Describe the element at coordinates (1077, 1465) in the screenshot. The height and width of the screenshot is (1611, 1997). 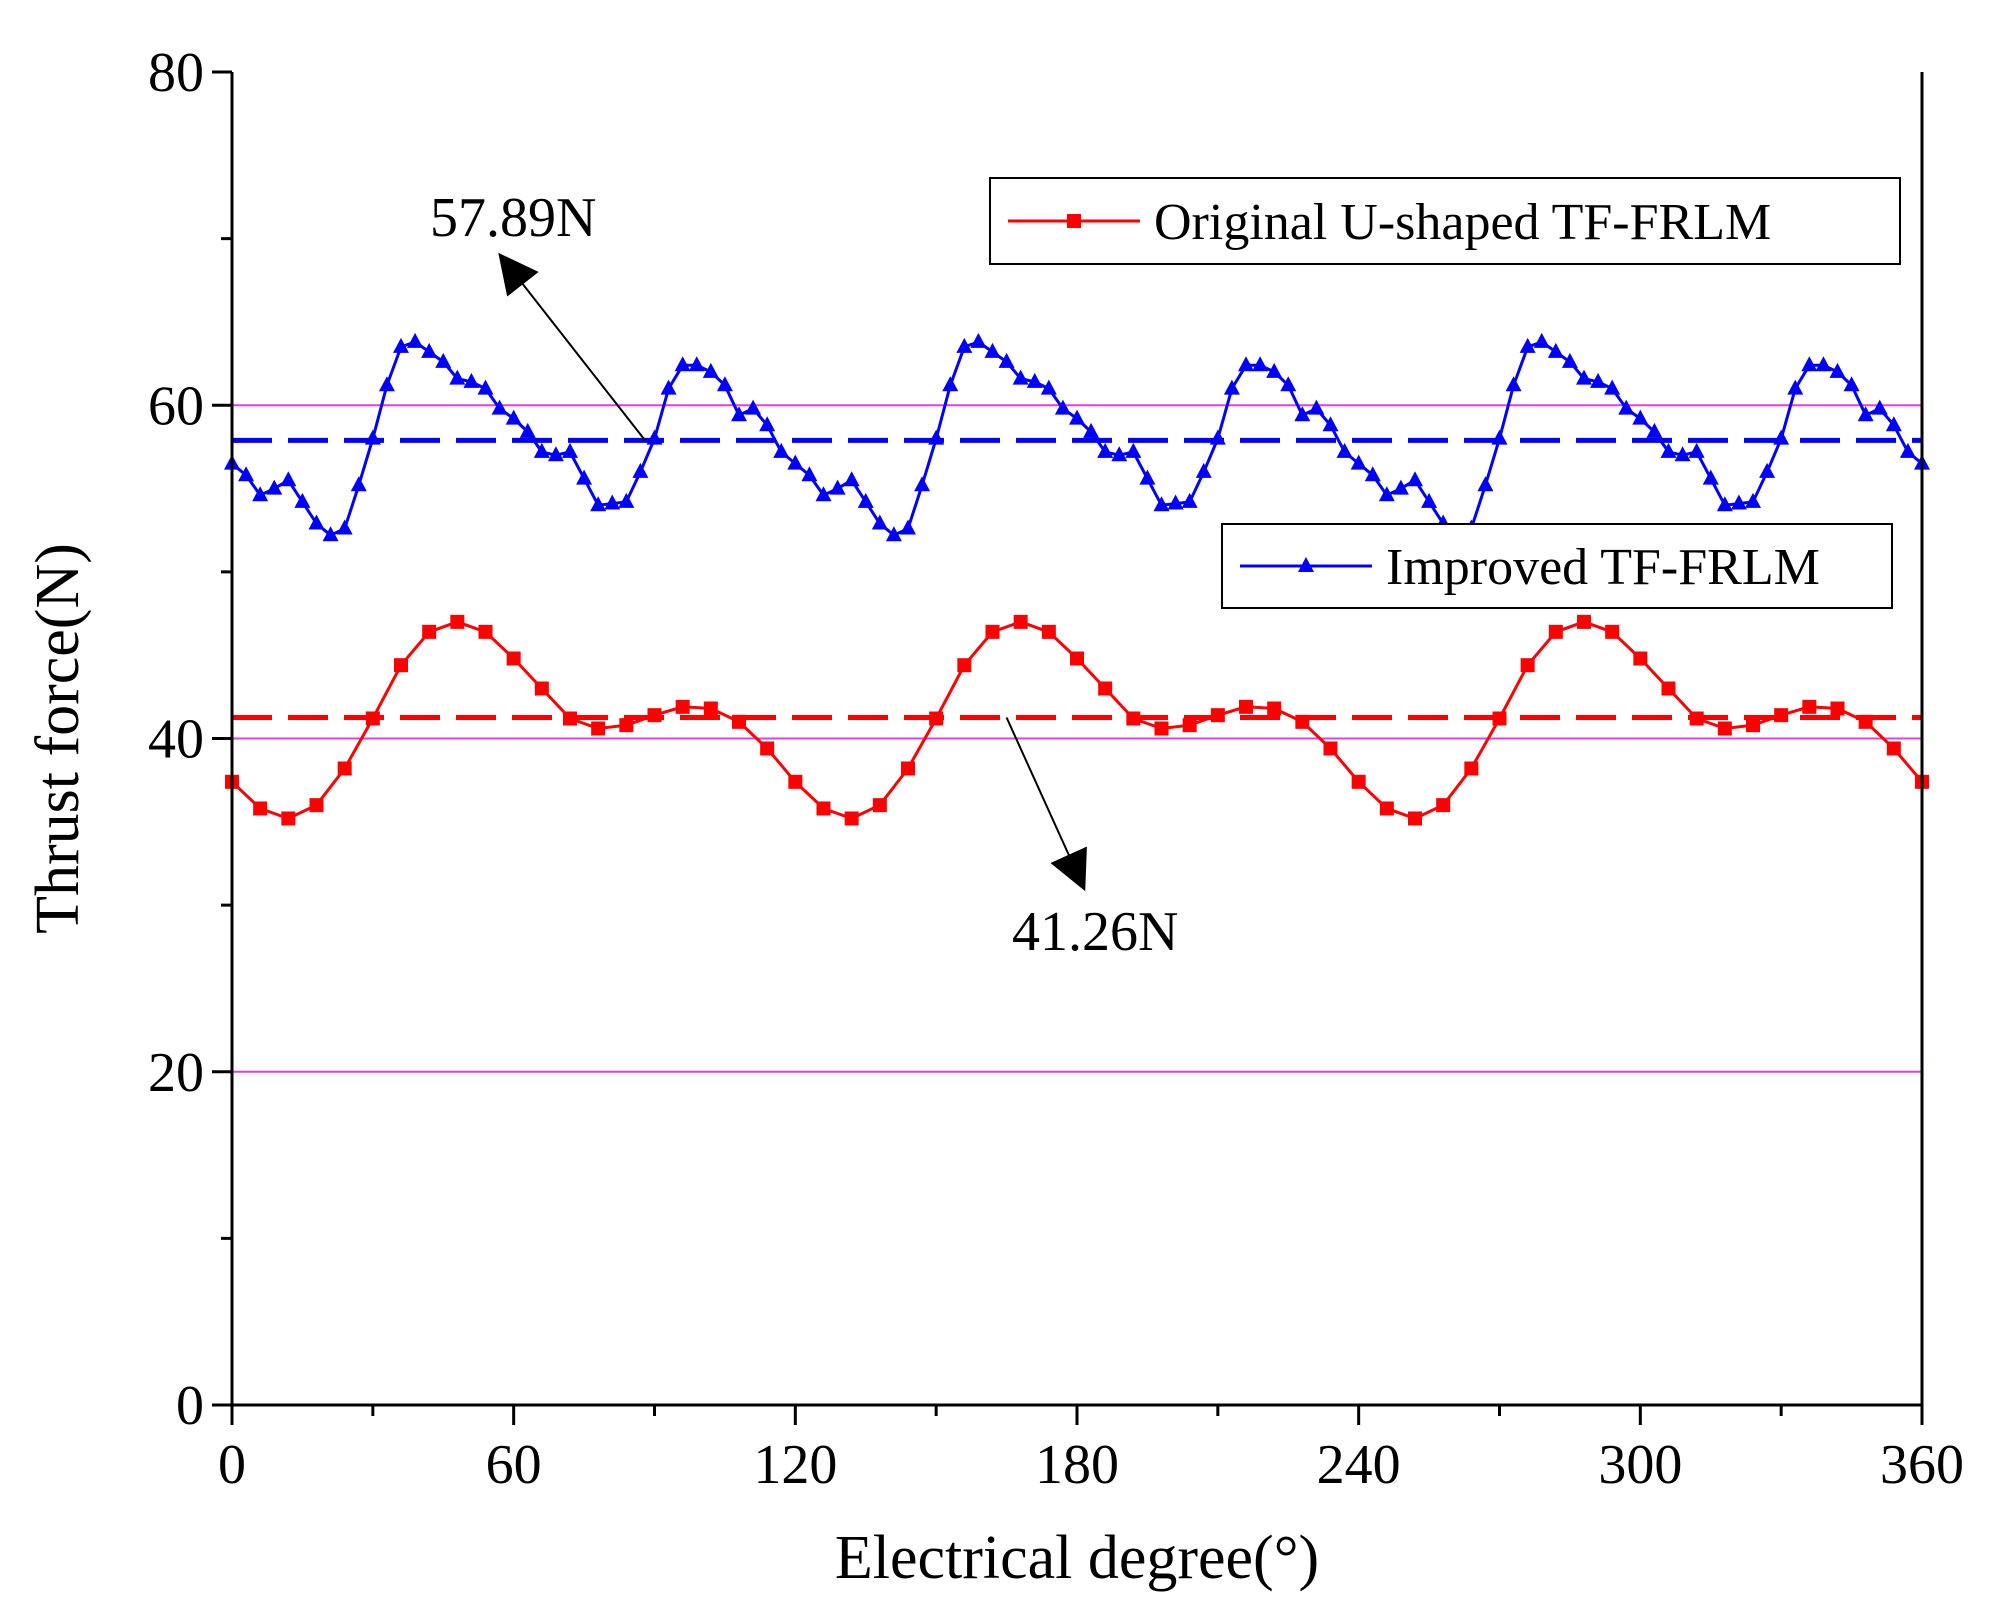
I see `x-tick-label: 180` at that location.